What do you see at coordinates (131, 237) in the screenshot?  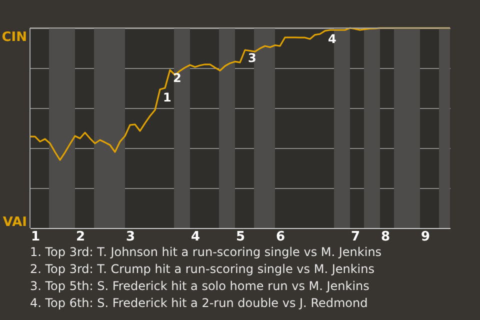 I see `x-tick-label: 3` at bounding box center [131, 237].